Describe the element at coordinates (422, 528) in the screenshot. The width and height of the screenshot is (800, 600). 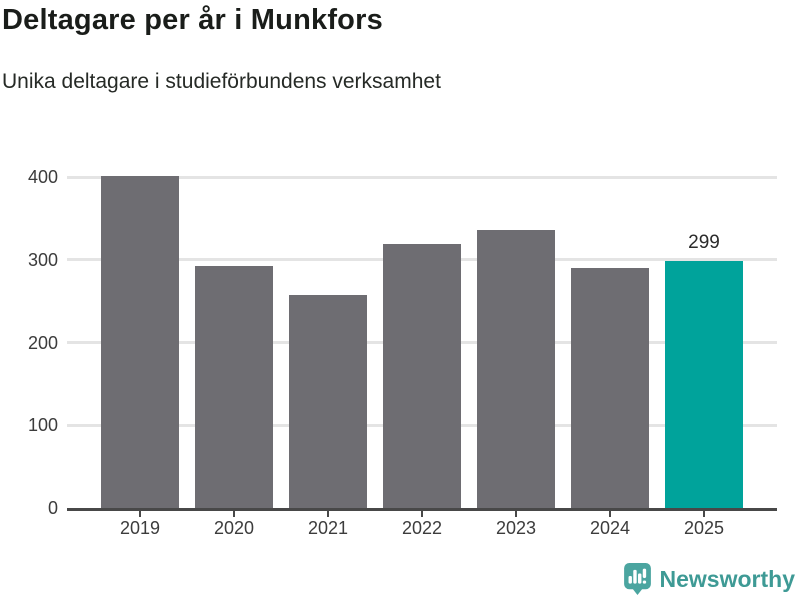
I see `x-tick-label-2022: 2022` at that location.